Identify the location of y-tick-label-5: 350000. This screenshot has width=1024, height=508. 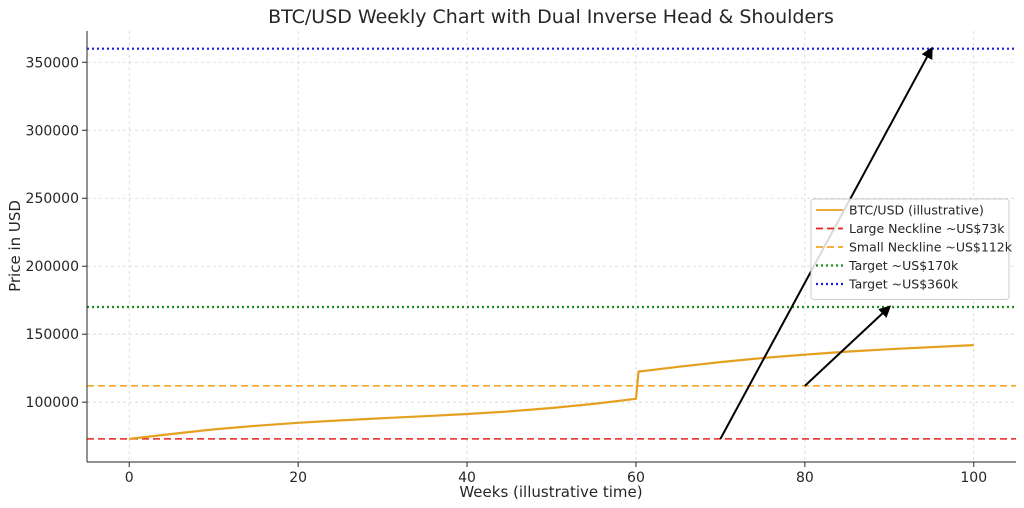
(52, 63).